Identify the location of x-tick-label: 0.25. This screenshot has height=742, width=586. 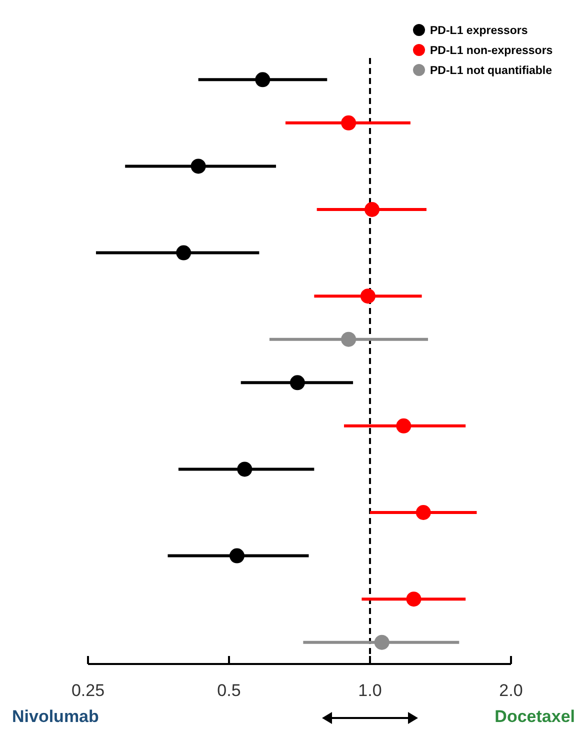
(88, 690).